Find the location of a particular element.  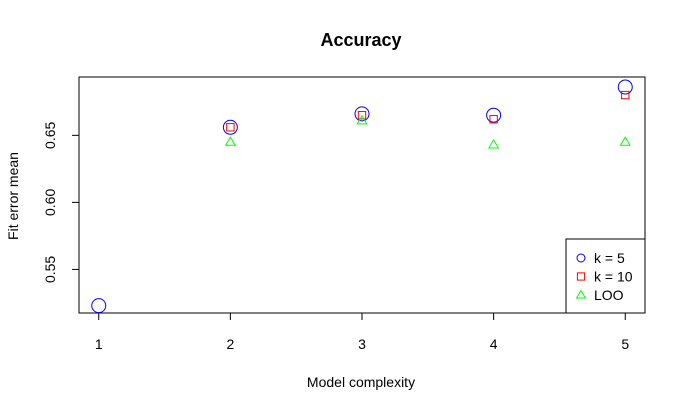

y-tick-label: 0.65 is located at coordinates (50, 134).